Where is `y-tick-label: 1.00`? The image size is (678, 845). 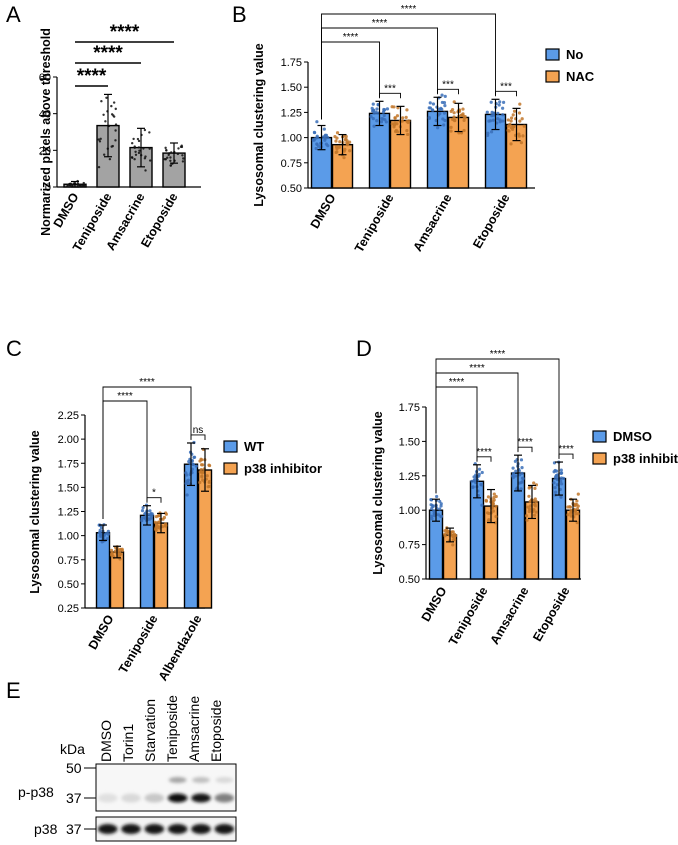
y-tick-label: 1.00 is located at coordinates (68, 537).